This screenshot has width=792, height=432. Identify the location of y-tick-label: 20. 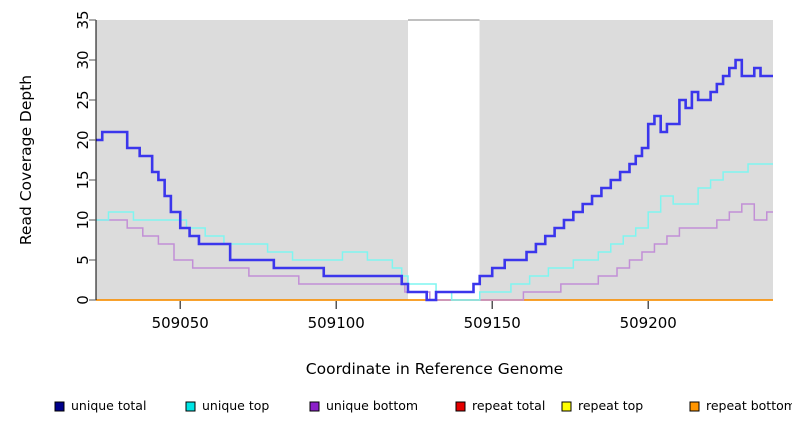
(83, 139).